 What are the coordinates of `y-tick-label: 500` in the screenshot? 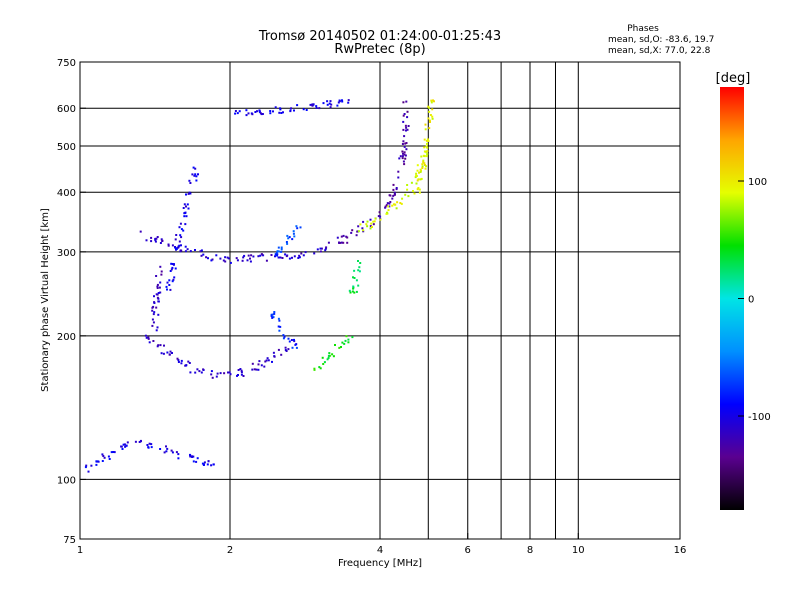 It's located at (66, 147).